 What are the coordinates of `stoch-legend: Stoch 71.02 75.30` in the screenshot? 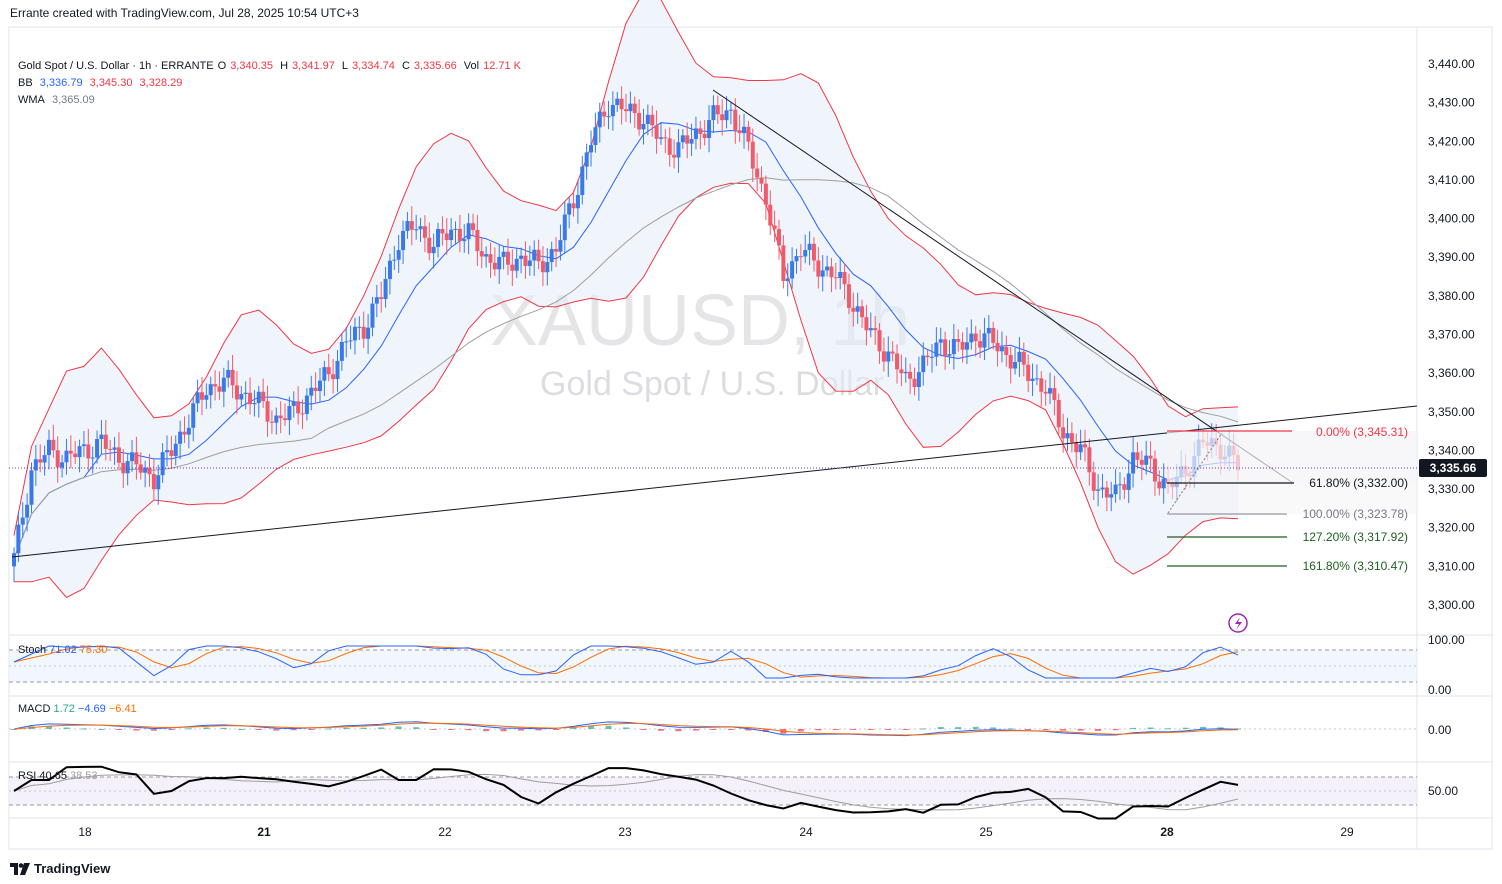 It's located at (62, 650).